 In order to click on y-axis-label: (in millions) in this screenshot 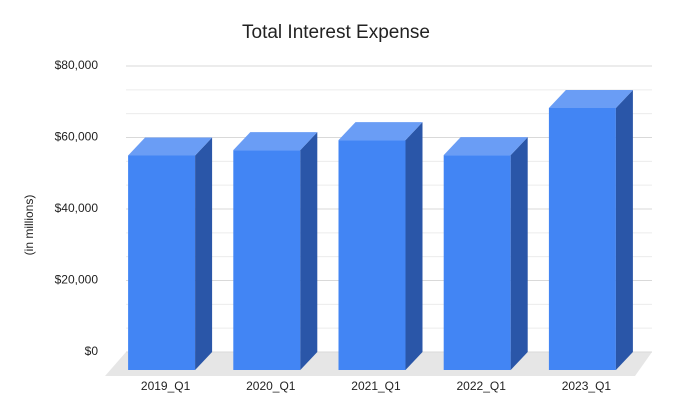, I will do `click(29, 225)`.